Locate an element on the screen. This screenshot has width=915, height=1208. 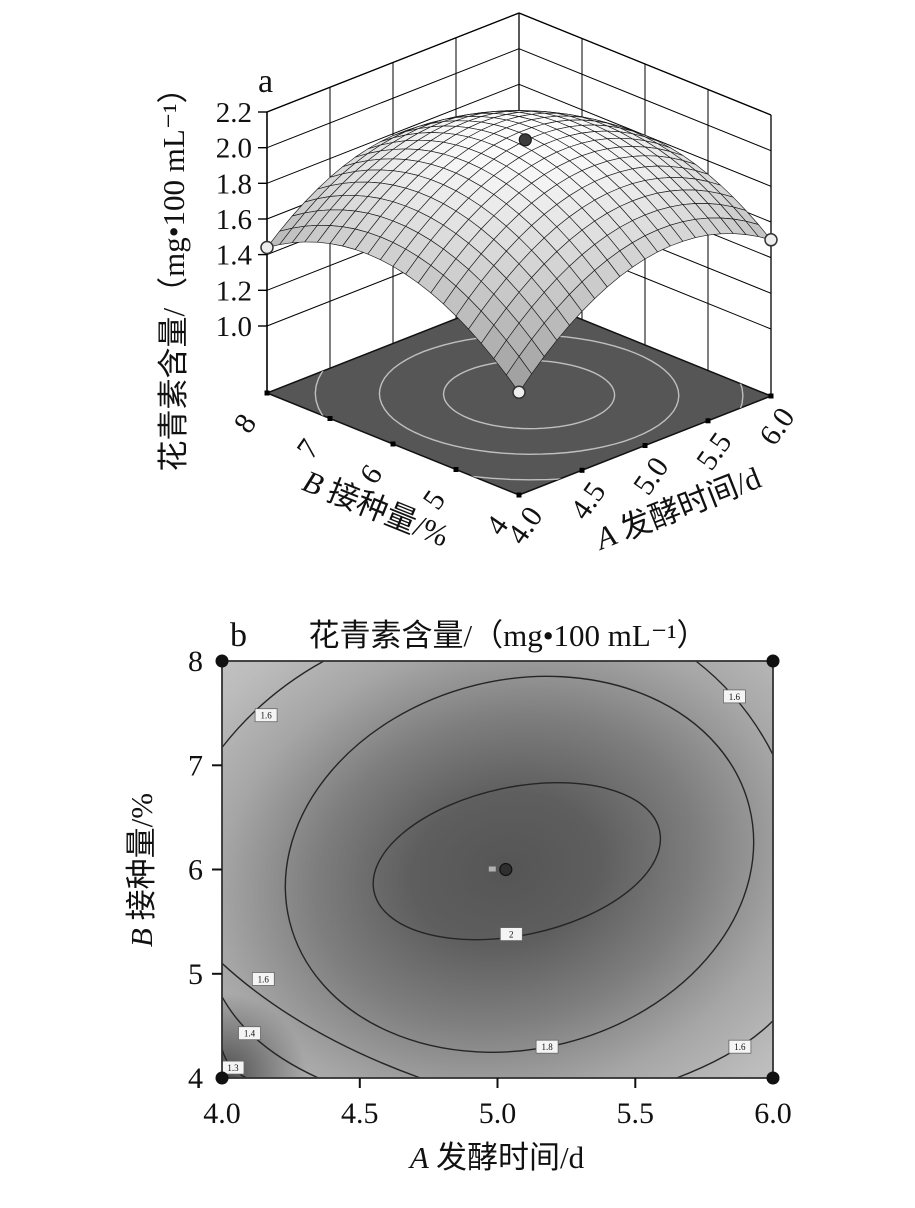
x-axis-tick-label: 5.0 is located at coordinates (498, 1113).